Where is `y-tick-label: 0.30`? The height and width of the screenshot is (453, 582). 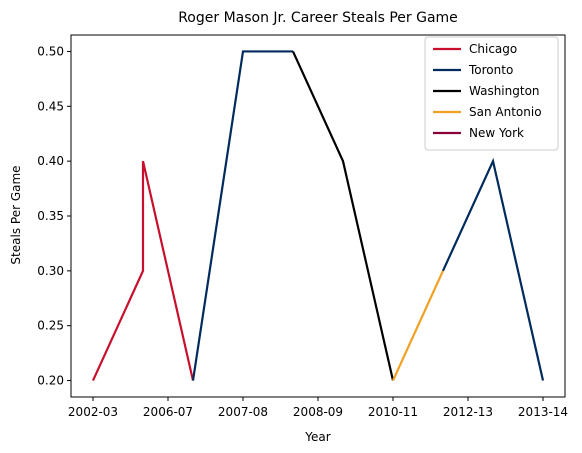 y-tick-label: 0.30 is located at coordinates (50, 271).